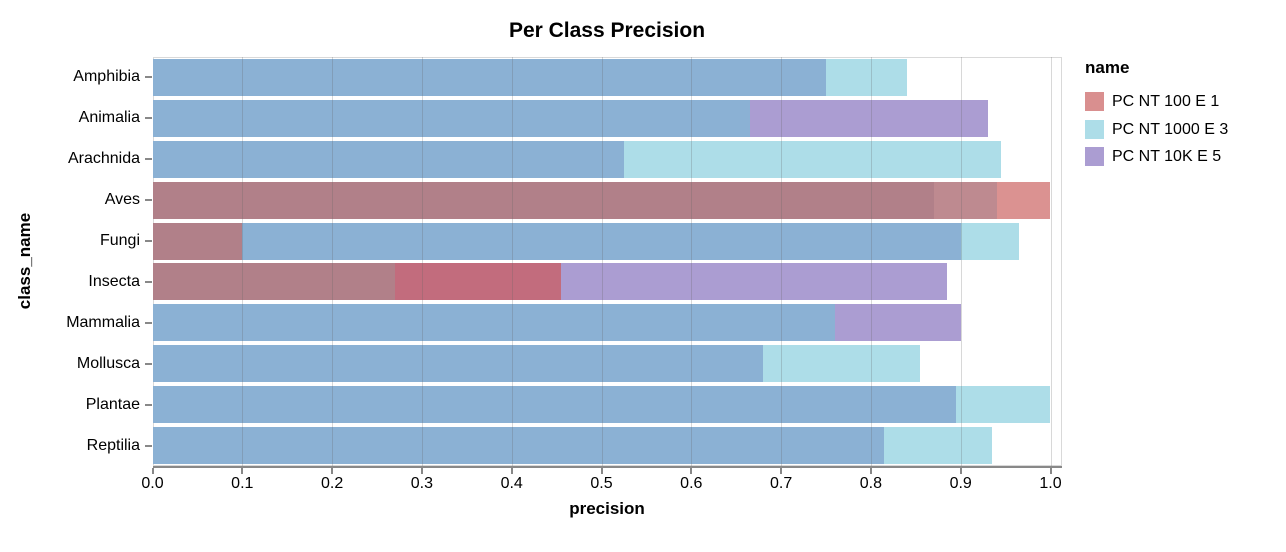 This screenshot has width=1286, height=552. Describe the element at coordinates (965, 200) in the screenshot. I see `bar-segment-aves-s100+s1000` at that location.